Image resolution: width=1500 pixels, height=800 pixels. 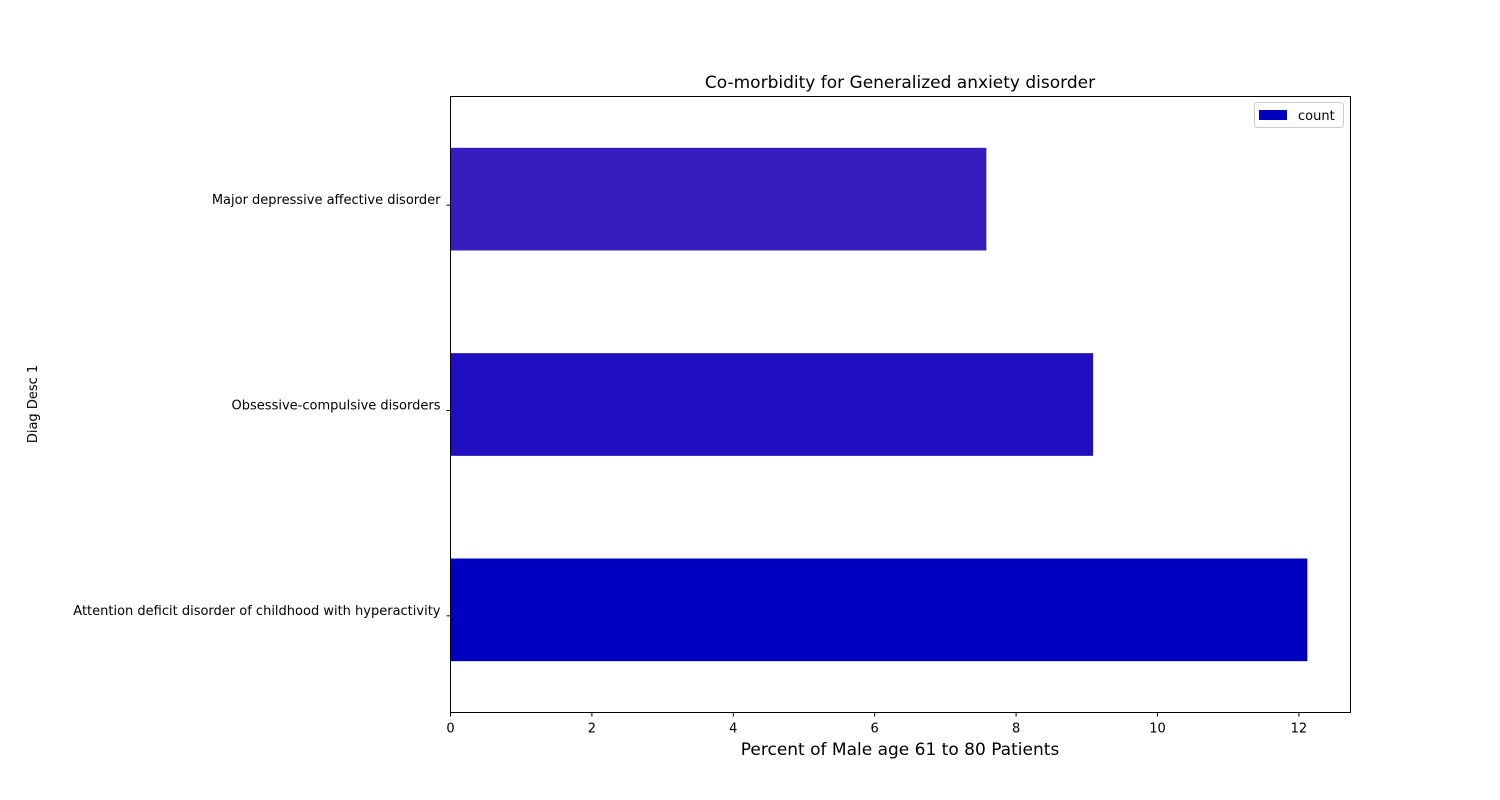 What do you see at coordinates (900, 750) in the screenshot?
I see `x-axis-label: Percent of Male age 61 to 80 Patients` at bounding box center [900, 750].